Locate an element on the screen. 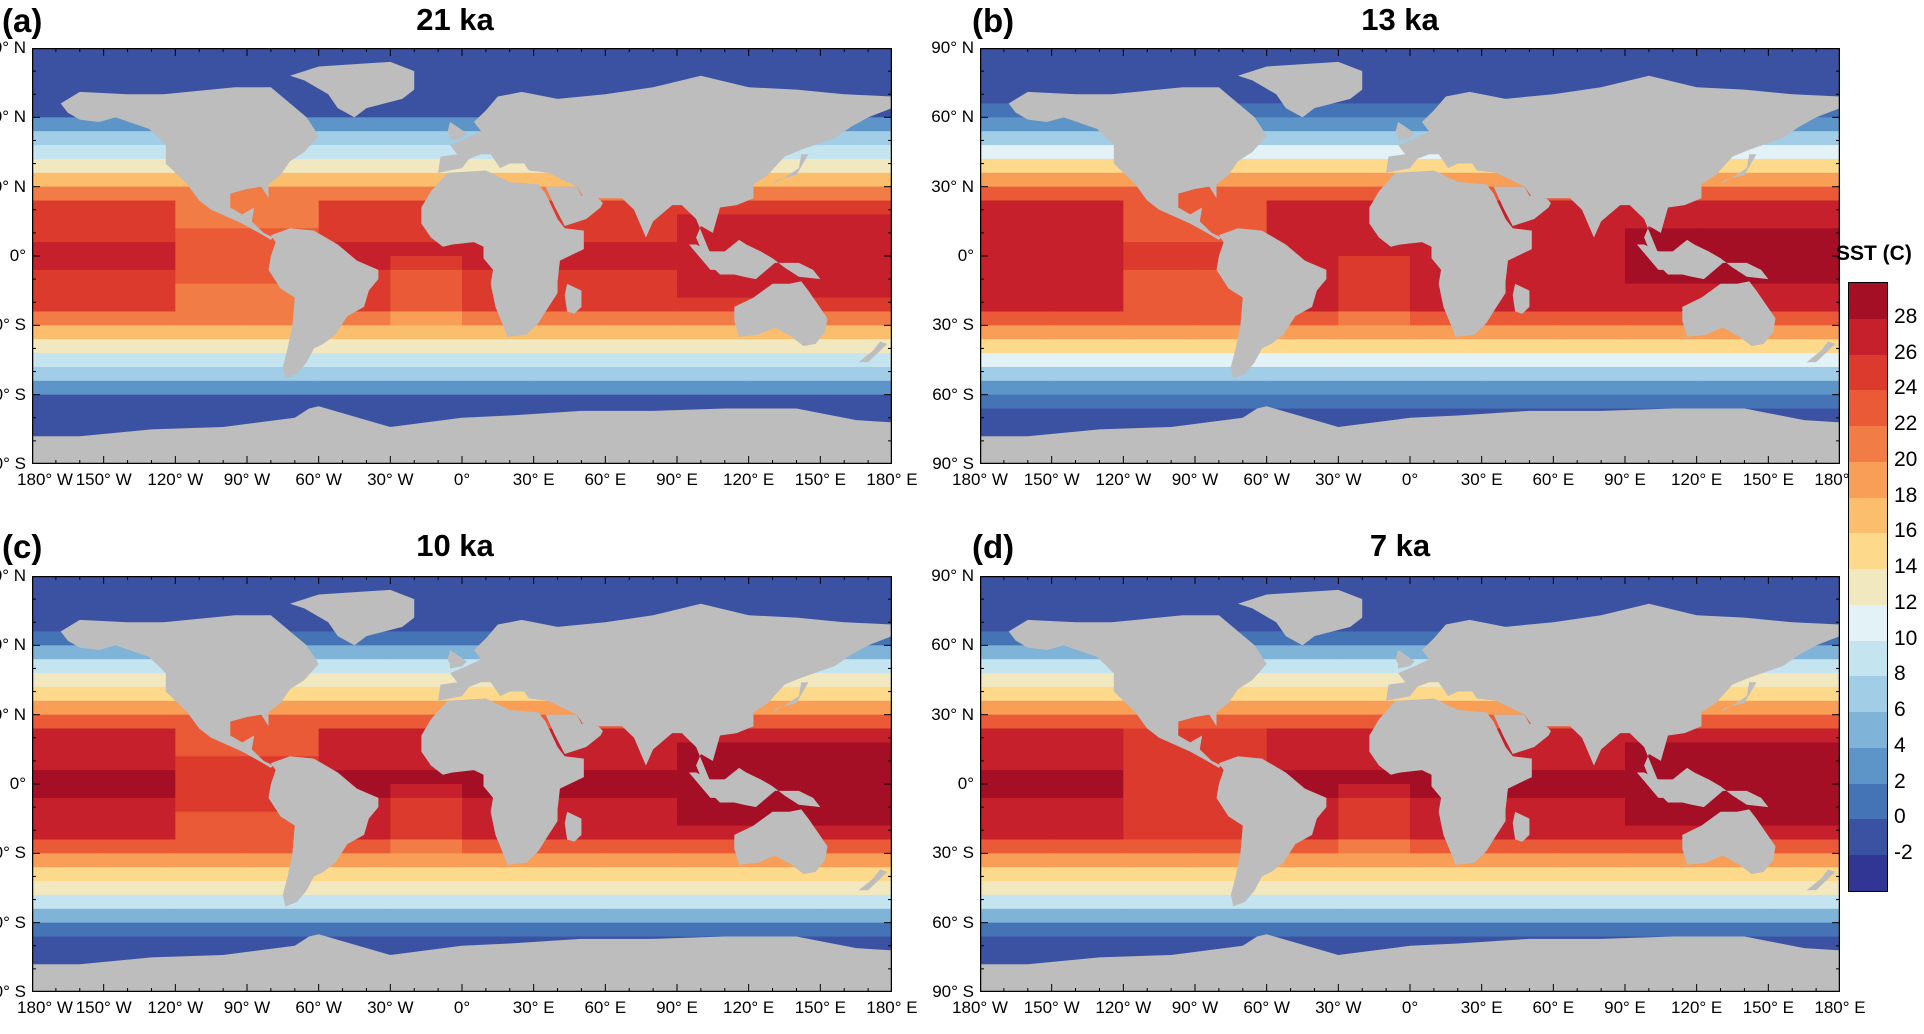 The height and width of the screenshot is (1034, 1924). lon-label: 150° E is located at coordinates (820, 1007).